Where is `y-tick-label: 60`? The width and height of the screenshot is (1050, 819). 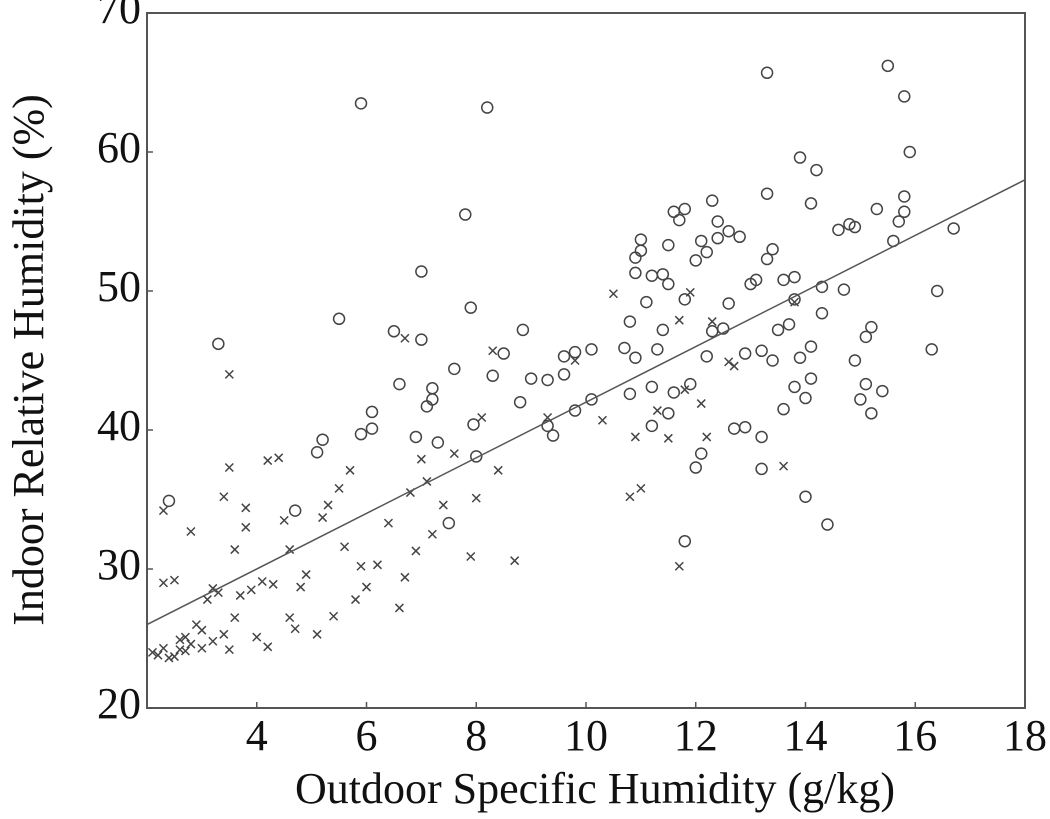
y-tick-label: 60 is located at coordinates (119, 147).